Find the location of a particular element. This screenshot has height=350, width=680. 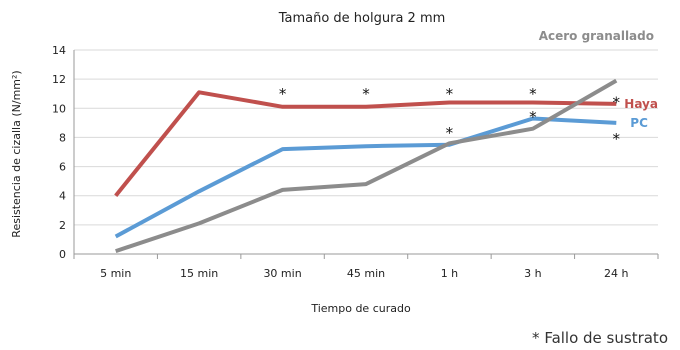

x-tick-labels: 5 min 15 min 30 min 45 min 1 h 3 h 24 h is located at coordinates (364, 273).